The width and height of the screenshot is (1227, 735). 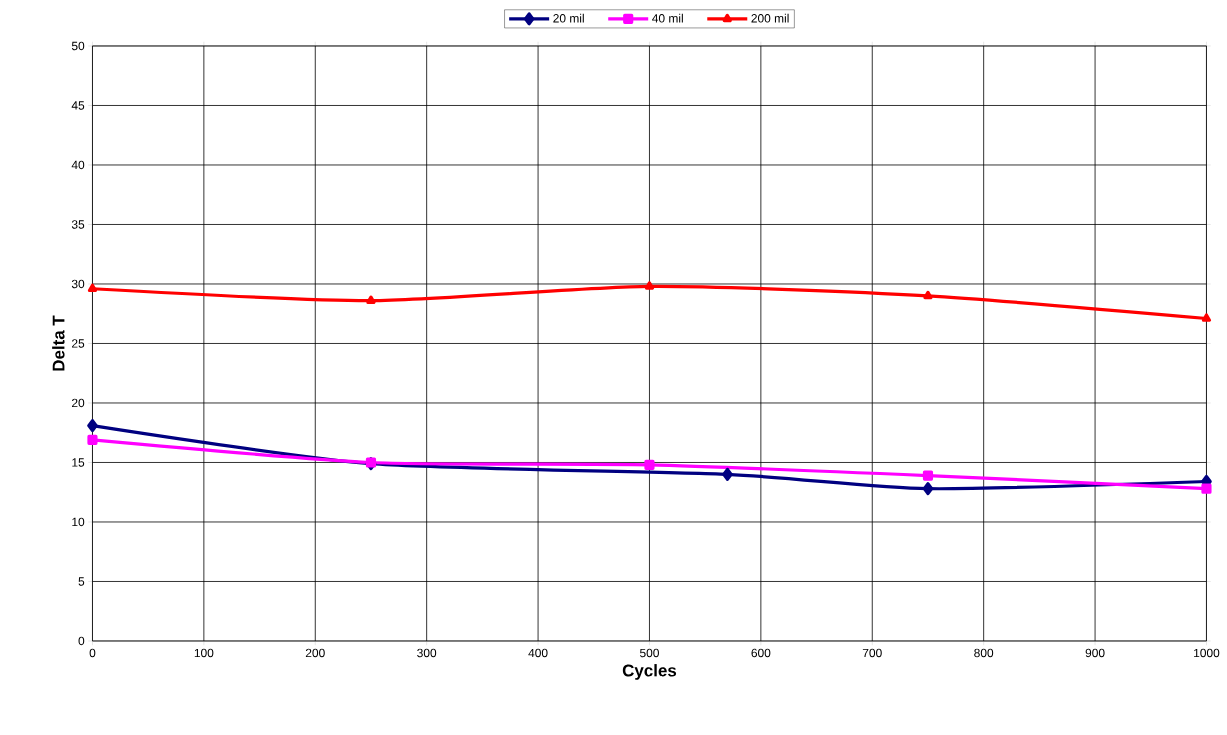 What do you see at coordinates (315, 653) in the screenshot?
I see `x-tick-label: 200` at bounding box center [315, 653].